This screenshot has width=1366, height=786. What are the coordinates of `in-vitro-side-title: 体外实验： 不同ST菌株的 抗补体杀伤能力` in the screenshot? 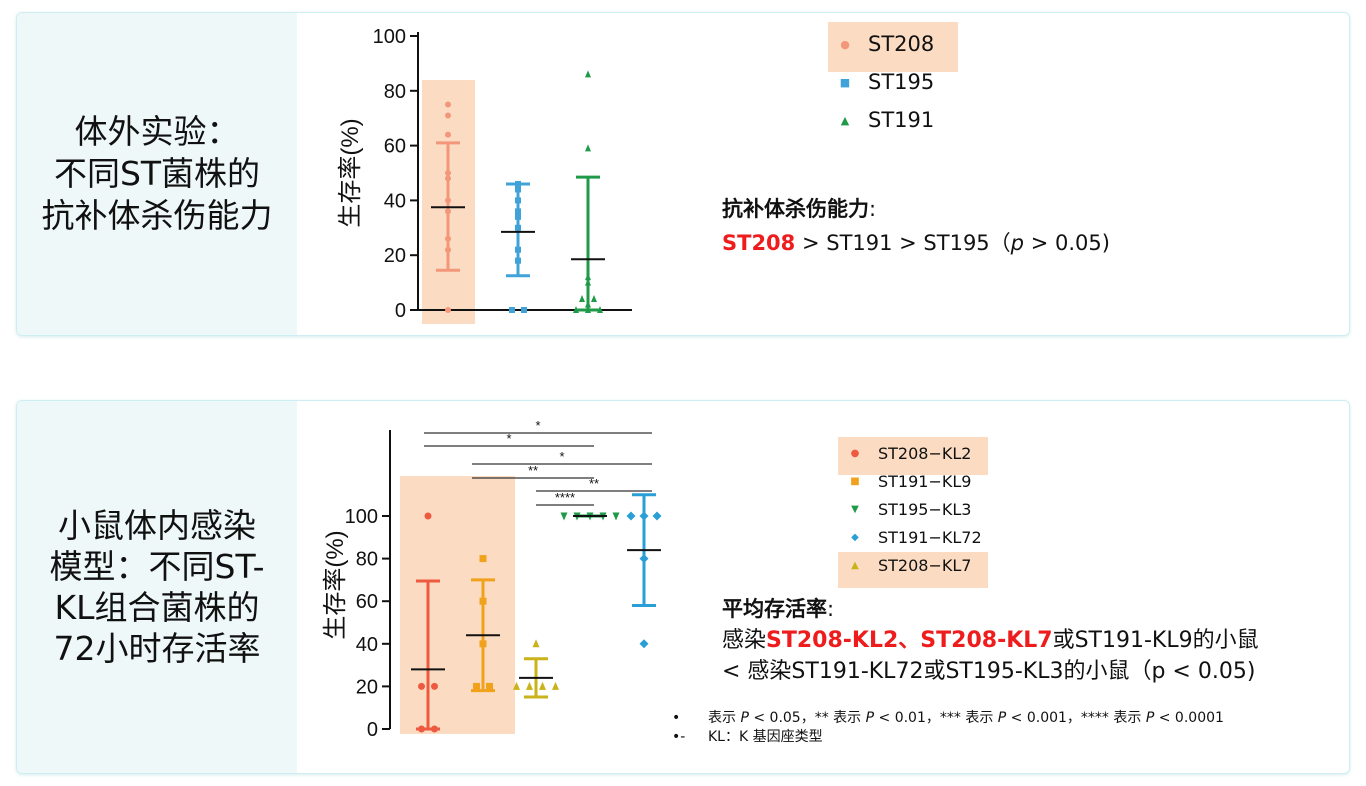 It's located at (157, 174).